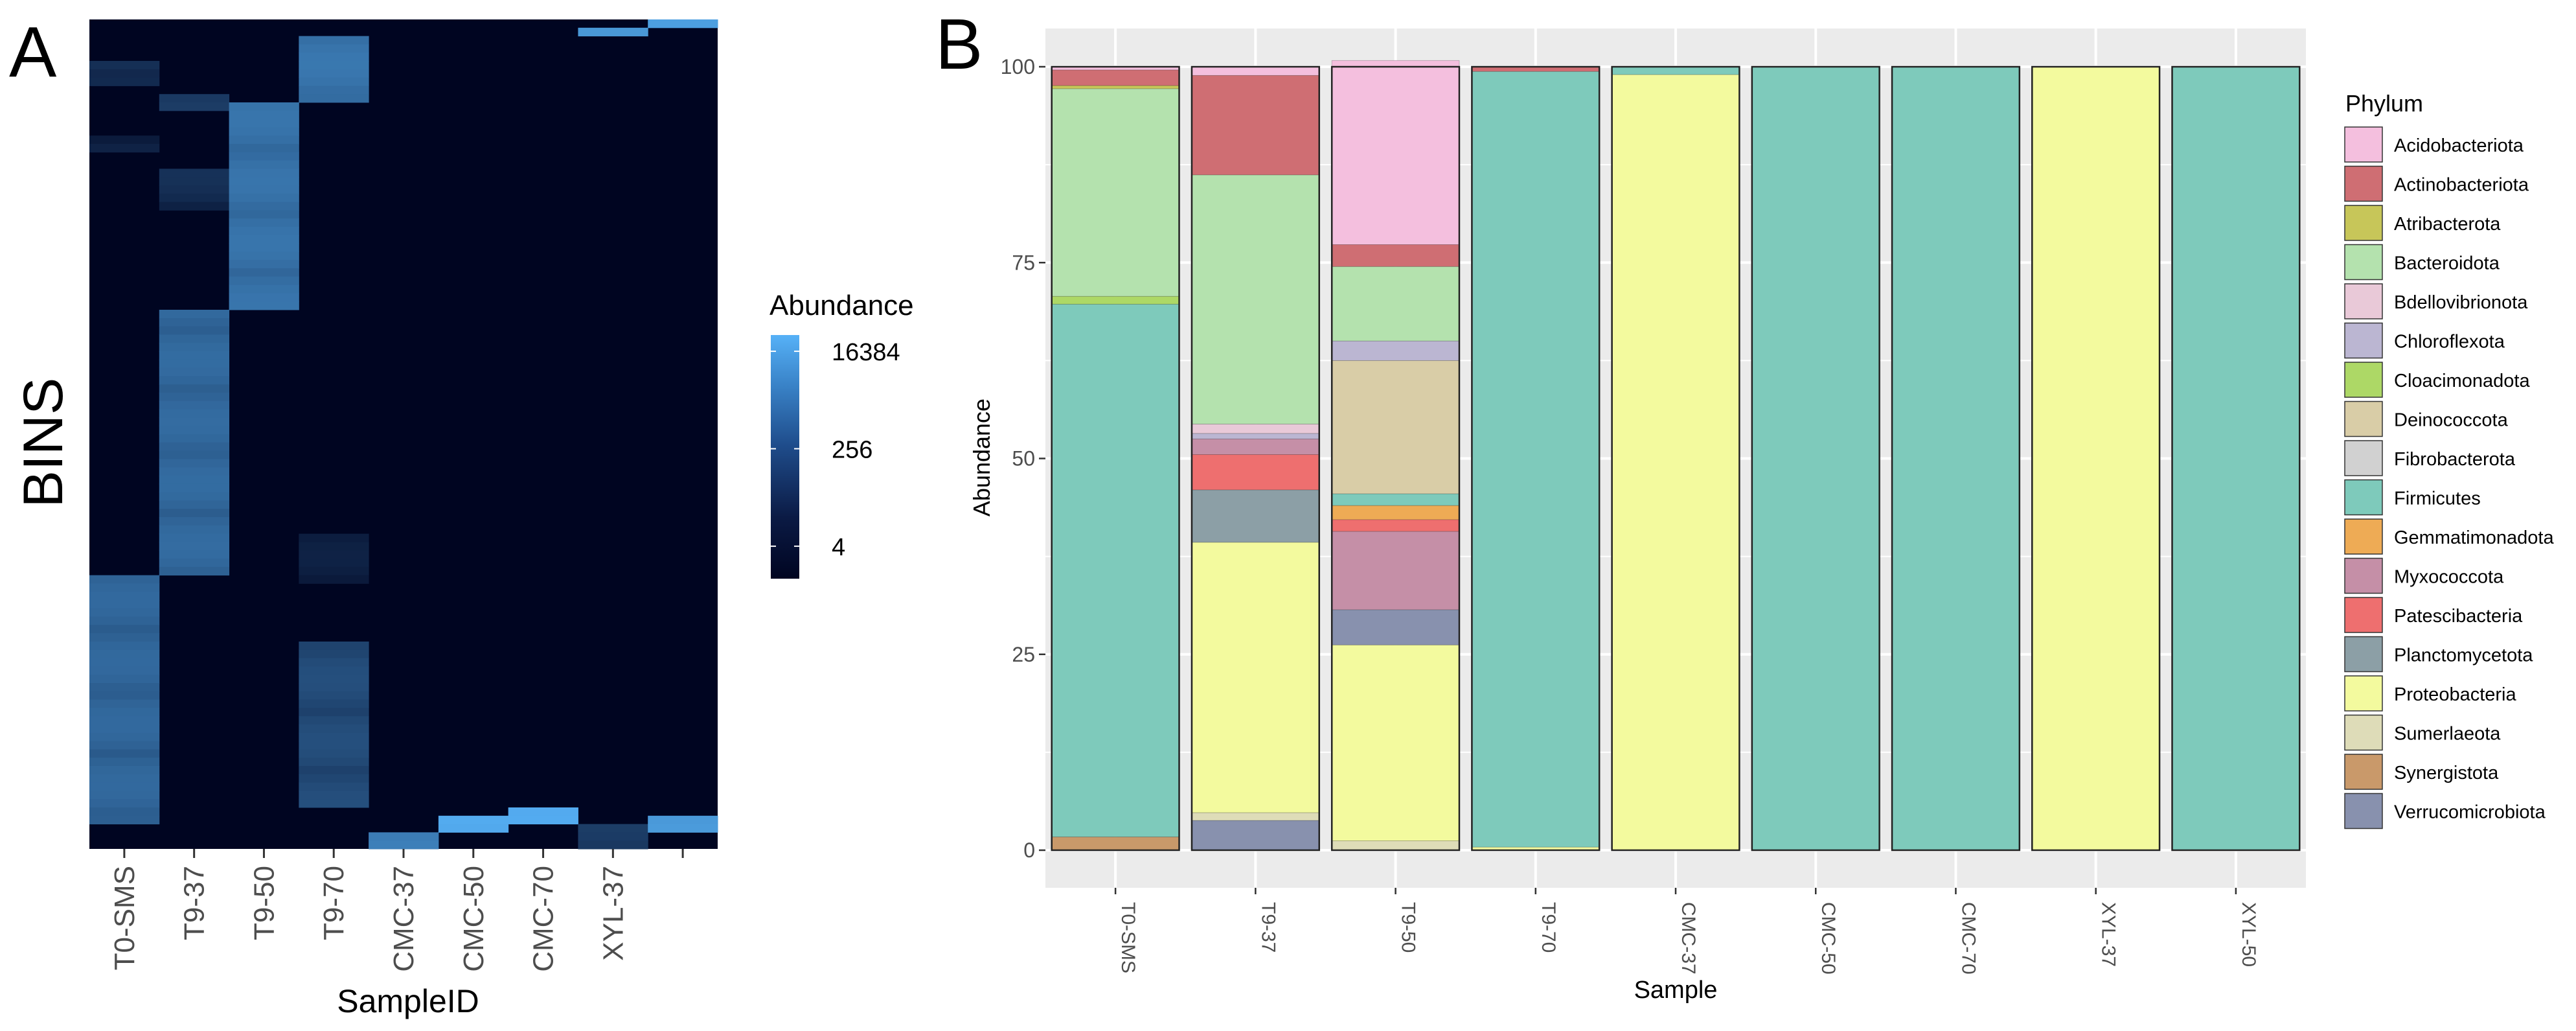 This screenshot has height=1031, width=2576. Describe the element at coordinates (2462, 185) in the screenshot. I see `phylum-legend-label: Actinobacteriota` at that location.